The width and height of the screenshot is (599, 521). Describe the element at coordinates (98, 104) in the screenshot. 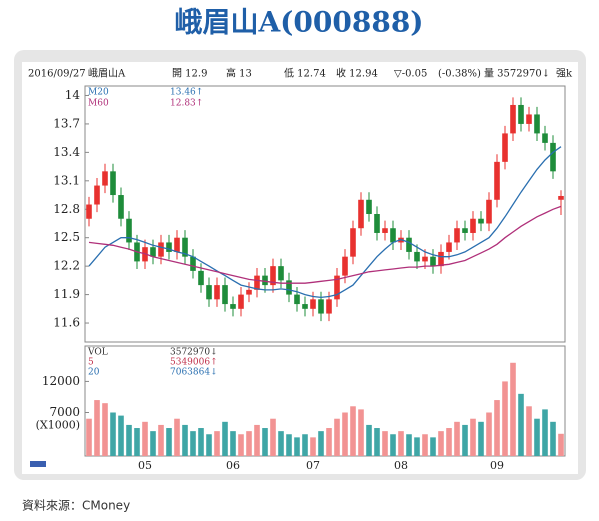

I see `legend-name: M60` at that location.